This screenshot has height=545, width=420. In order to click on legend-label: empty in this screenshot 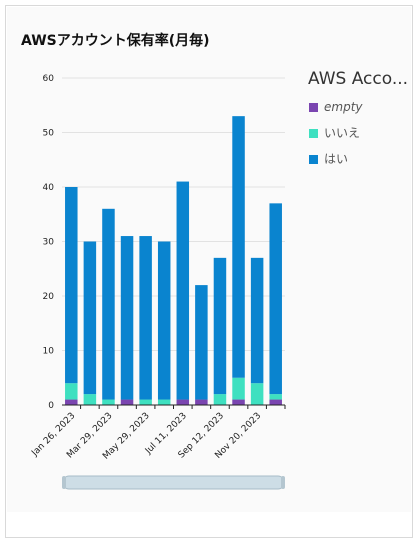, I will do `click(343, 107)`.